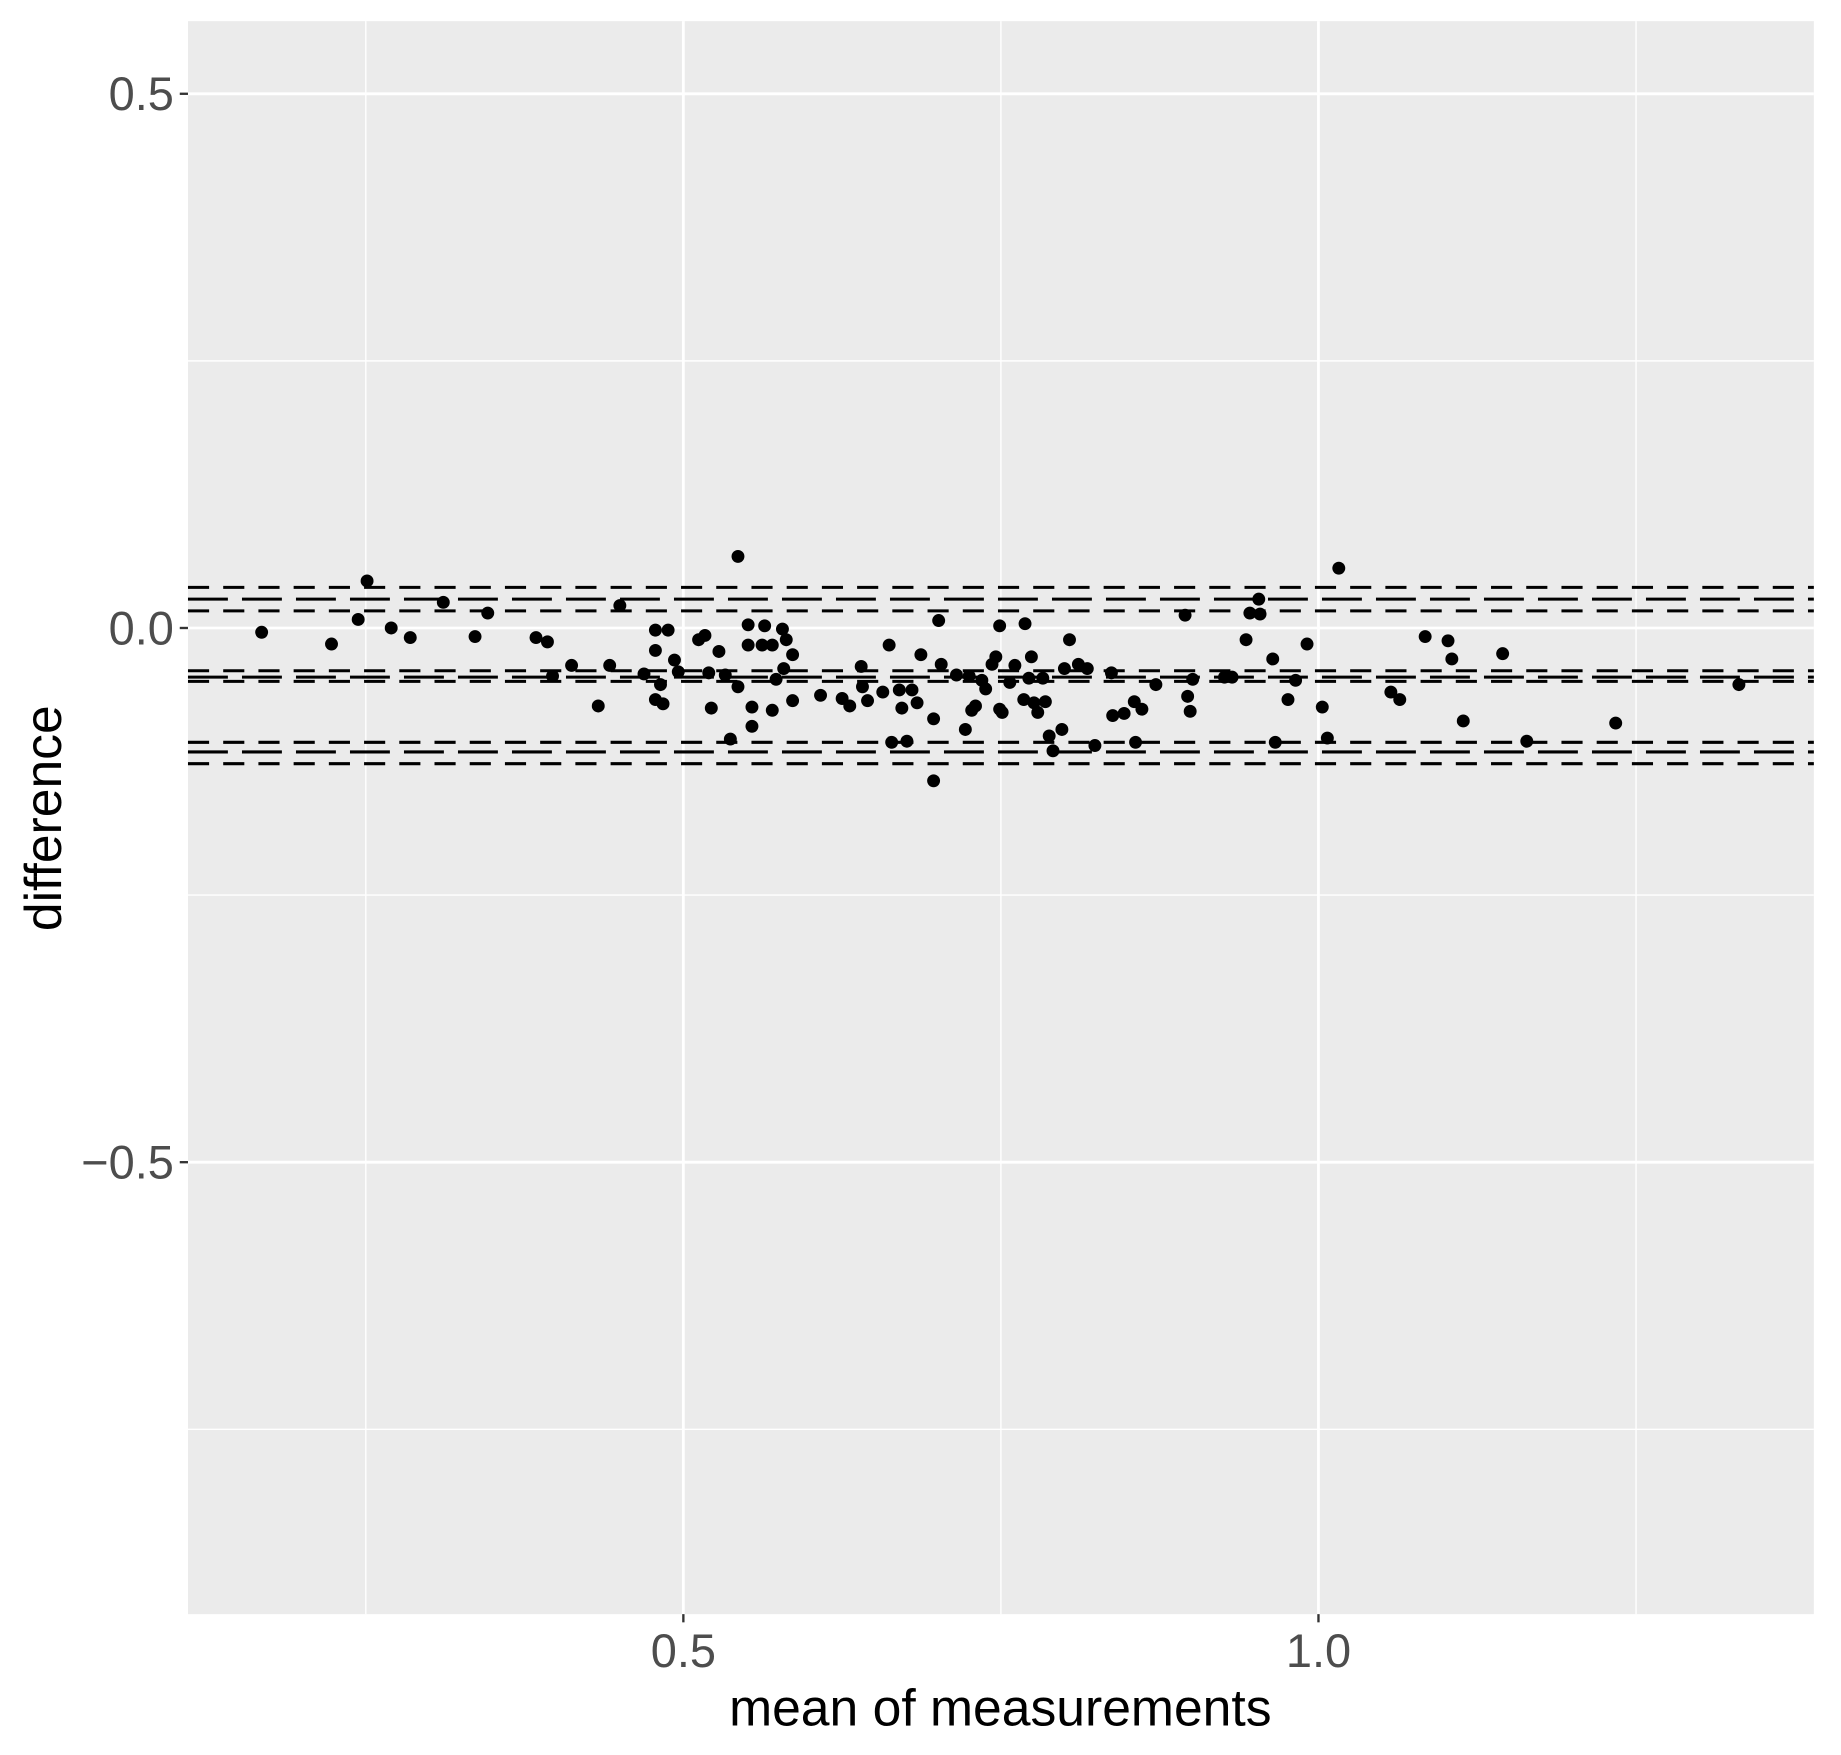  Describe the element at coordinates (43, 818) in the screenshot. I see `y-axis-title: difference` at that location.